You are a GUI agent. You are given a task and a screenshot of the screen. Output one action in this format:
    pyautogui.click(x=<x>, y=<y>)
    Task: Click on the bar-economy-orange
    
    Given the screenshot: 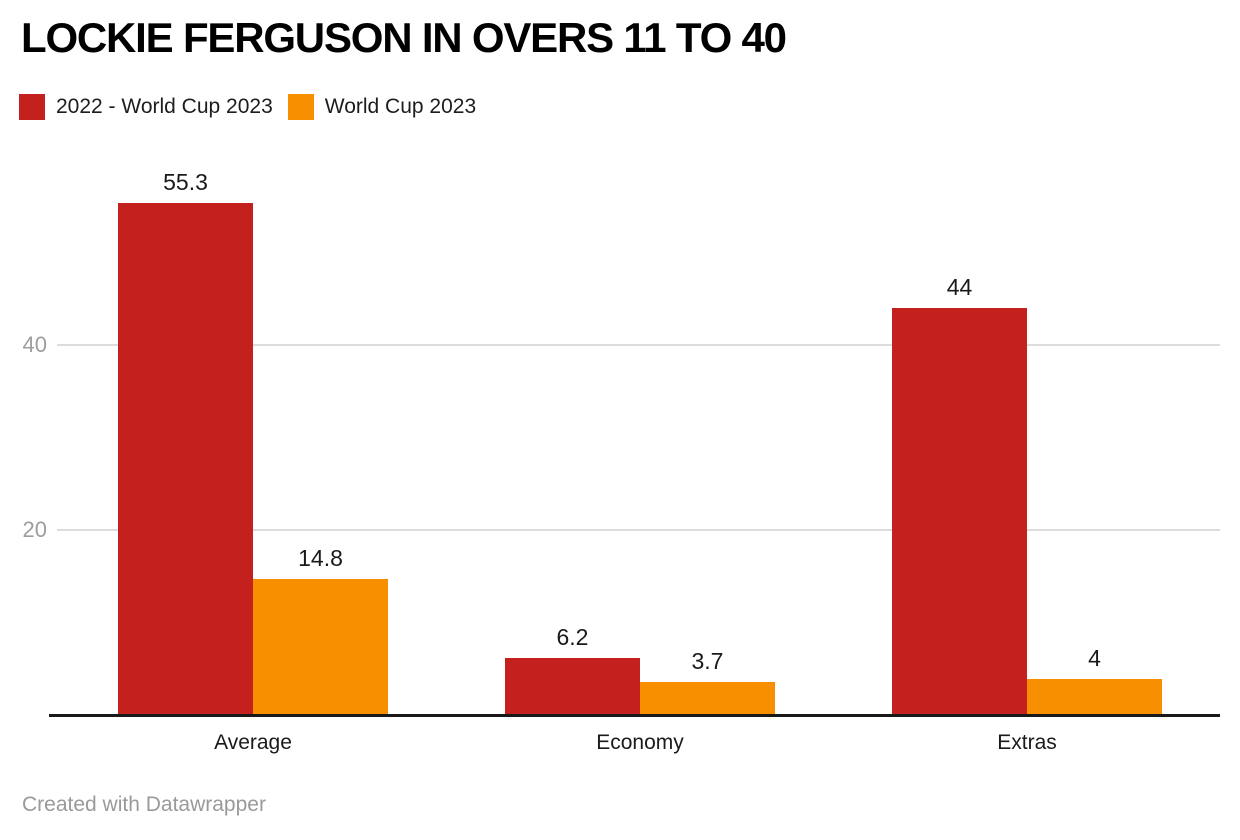 What is the action you would take?
    pyautogui.click(x=707, y=698)
    